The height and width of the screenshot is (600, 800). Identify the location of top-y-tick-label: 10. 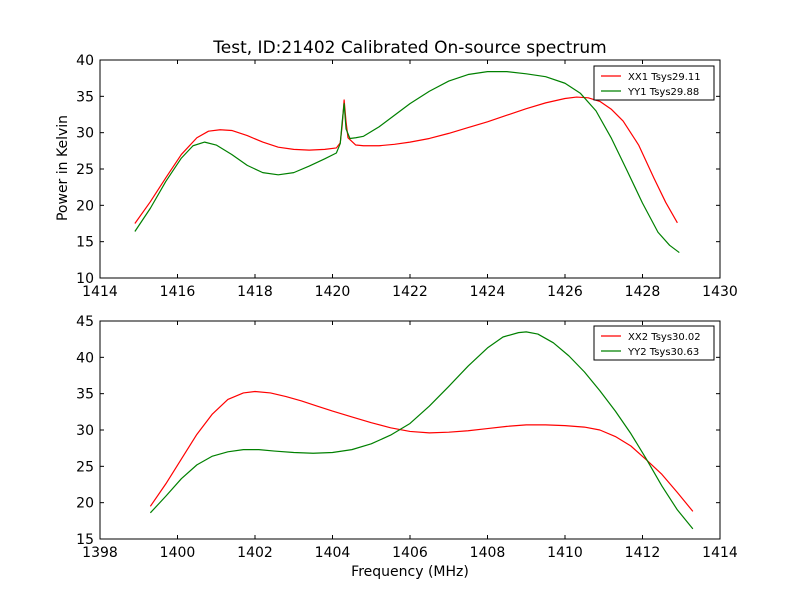
(85, 279).